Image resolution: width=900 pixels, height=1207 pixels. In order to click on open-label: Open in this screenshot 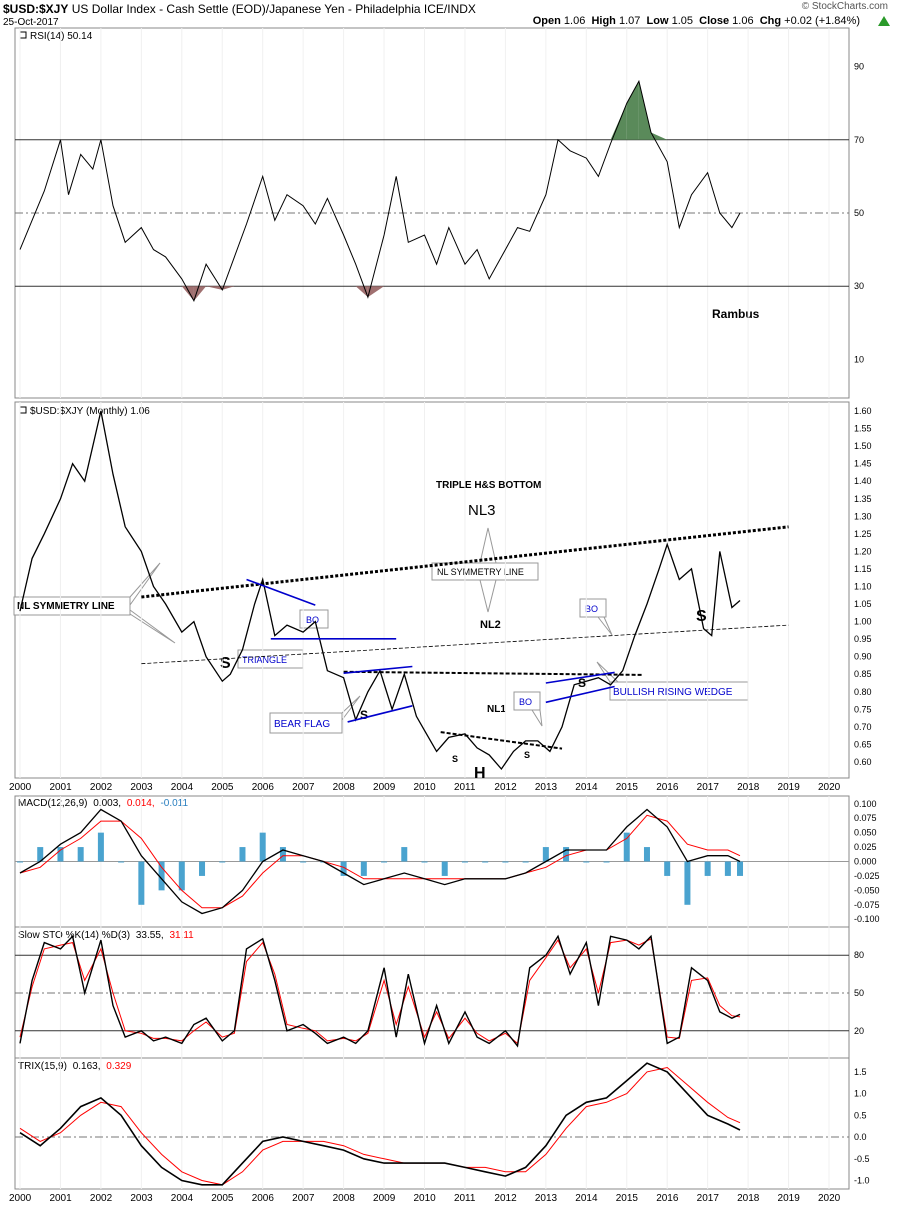, I will do `click(546, 21)`.